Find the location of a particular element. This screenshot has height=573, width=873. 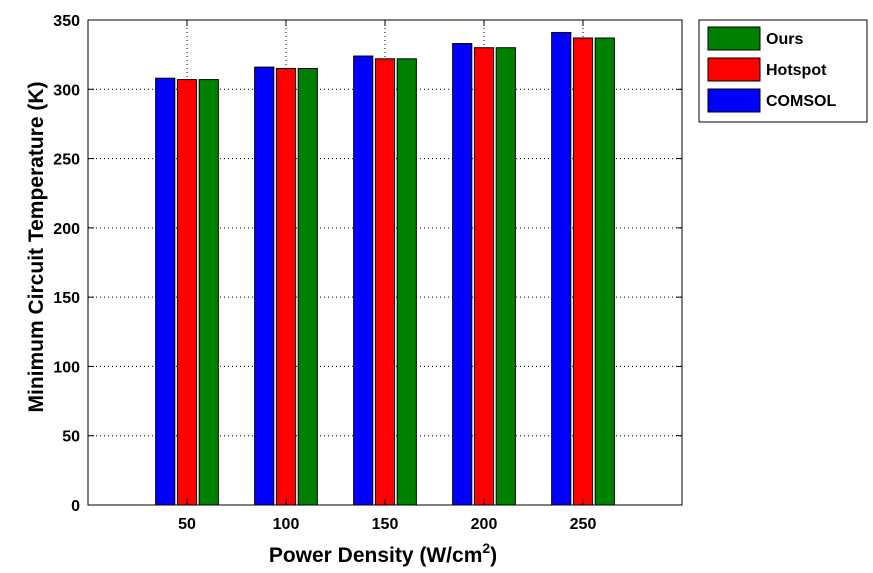

legend-swatch-ours is located at coordinates (734, 38).